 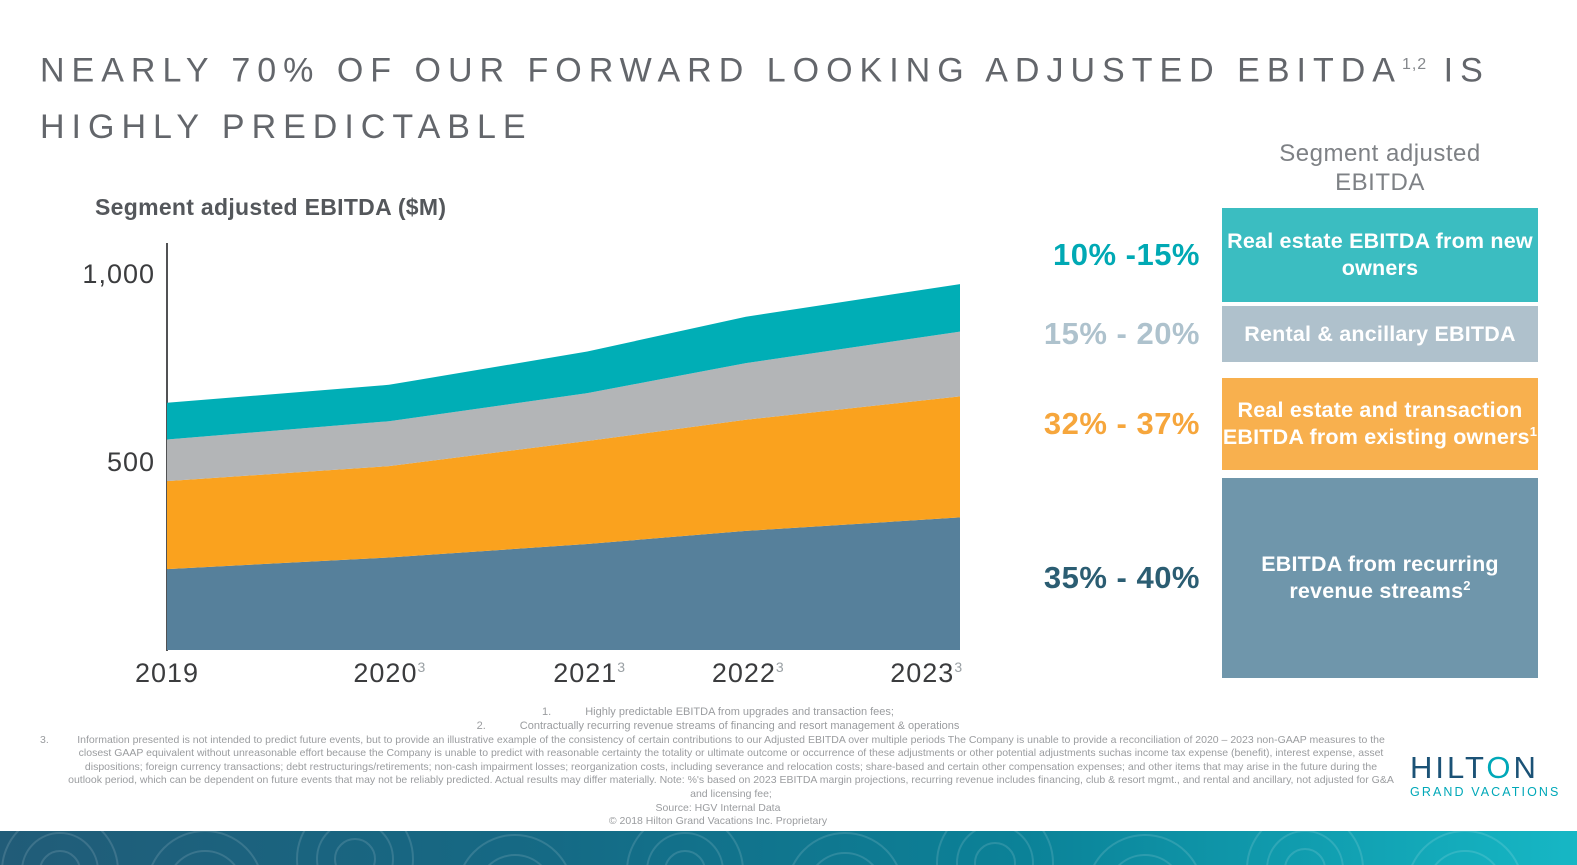 I want to click on title-superscript: 1,2, so click(x=1414, y=64).